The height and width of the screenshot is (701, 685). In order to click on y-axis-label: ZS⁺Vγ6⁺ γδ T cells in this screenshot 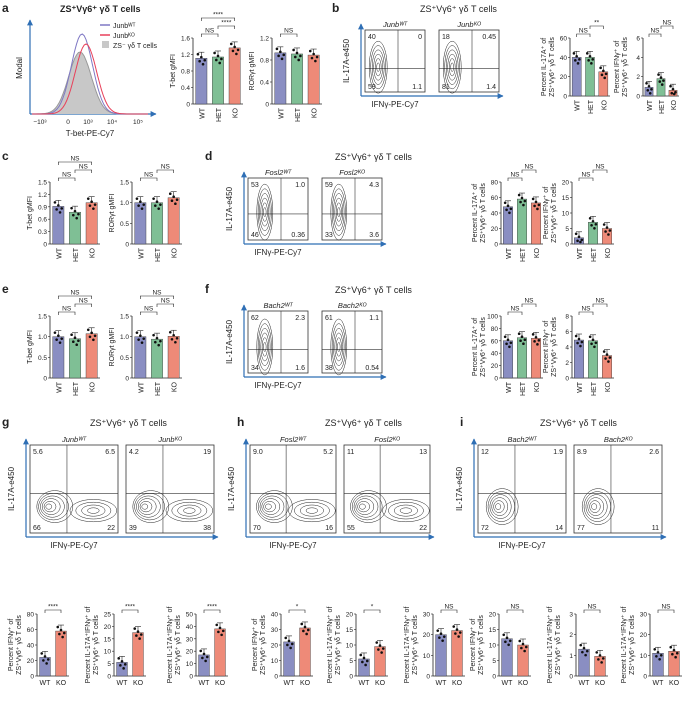, I will do `click(96, 645)`.